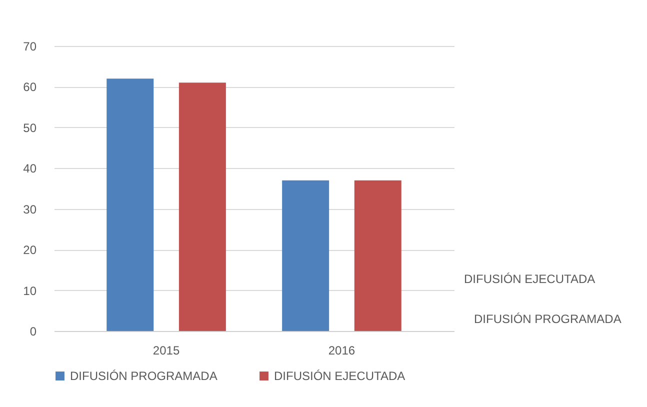  Describe the element at coordinates (548, 319) in the screenshot. I see `text: DIFUSIÓN PROGRAMADA` at that location.